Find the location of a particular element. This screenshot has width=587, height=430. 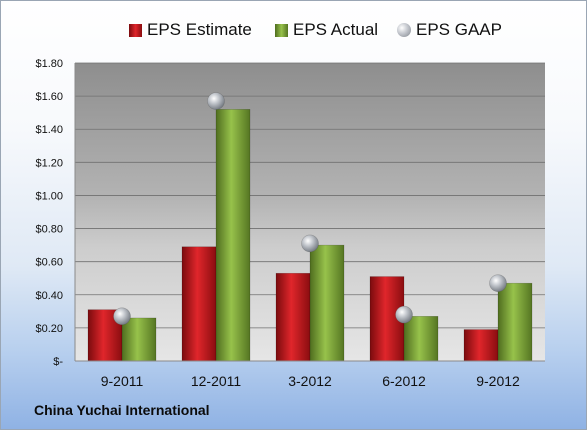

y-tick-label: $1.40 is located at coordinates (49, 130).